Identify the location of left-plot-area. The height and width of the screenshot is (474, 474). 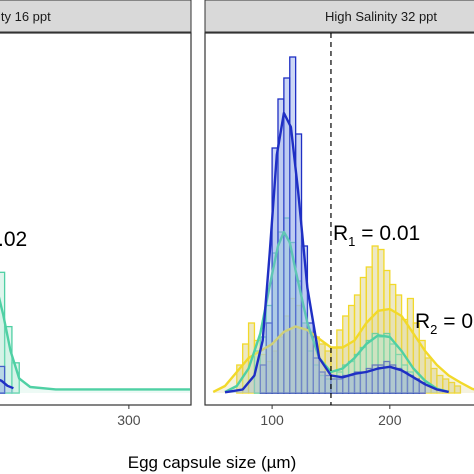
(95, 332).